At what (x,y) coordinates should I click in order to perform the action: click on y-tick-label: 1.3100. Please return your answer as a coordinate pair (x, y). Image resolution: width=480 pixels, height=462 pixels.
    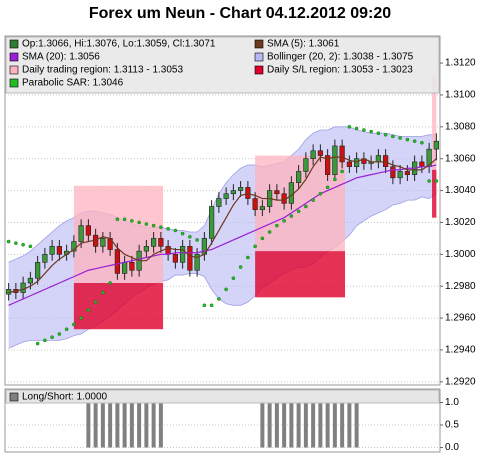
    Looking at the image, I should click on (460, 95).